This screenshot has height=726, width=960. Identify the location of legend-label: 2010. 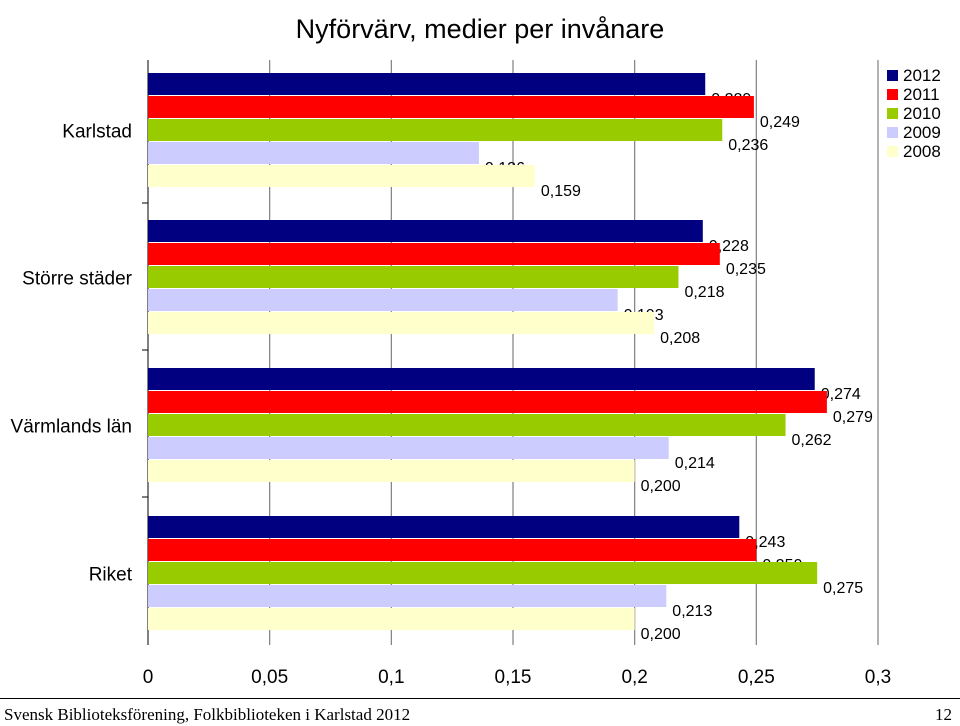
(922, 113).